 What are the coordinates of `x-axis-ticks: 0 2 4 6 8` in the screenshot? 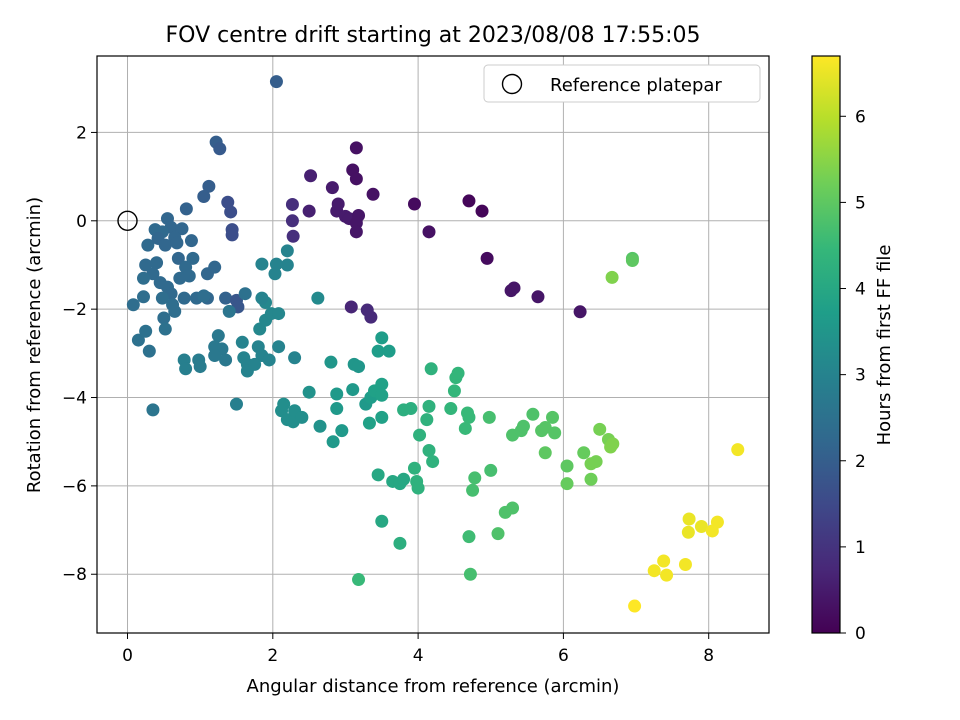 It's located at (418, 649).